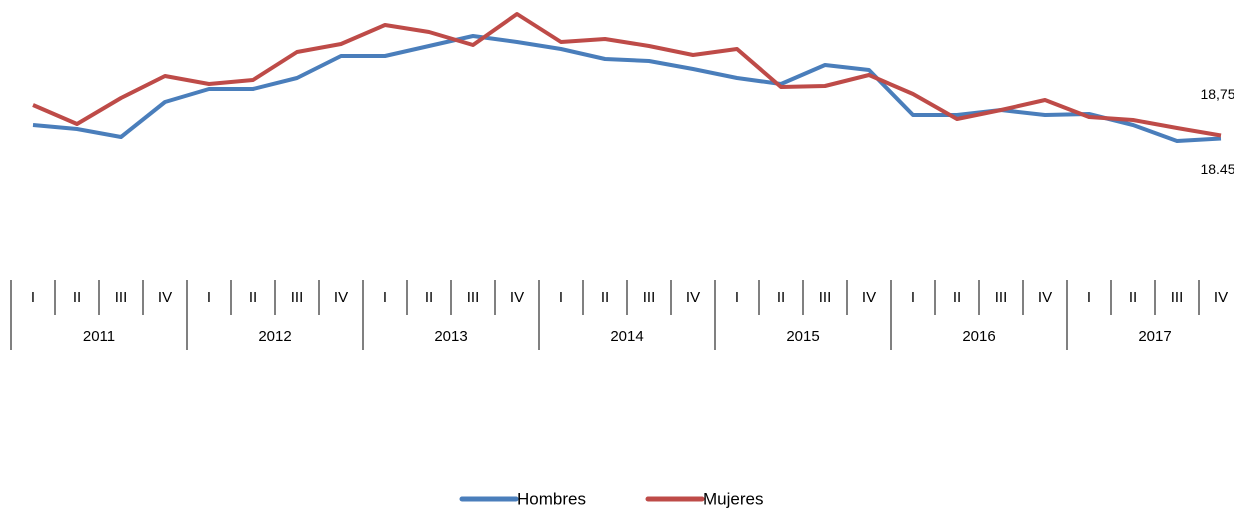  I want to click on legend-label: Mujeres, so click(733, 498).